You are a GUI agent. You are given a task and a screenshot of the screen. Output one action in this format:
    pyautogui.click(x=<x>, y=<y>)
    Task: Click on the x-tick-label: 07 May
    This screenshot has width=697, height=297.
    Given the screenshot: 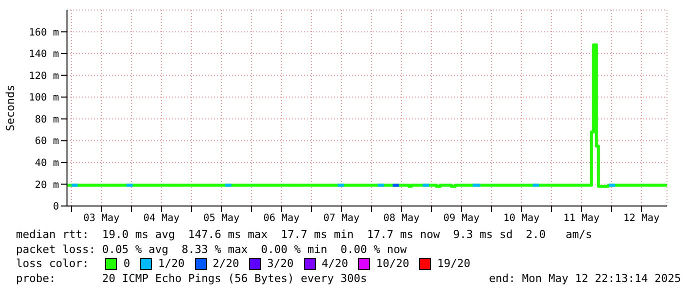 What is the action you would take?
    pyautogui.click(x=341, y=218)
    